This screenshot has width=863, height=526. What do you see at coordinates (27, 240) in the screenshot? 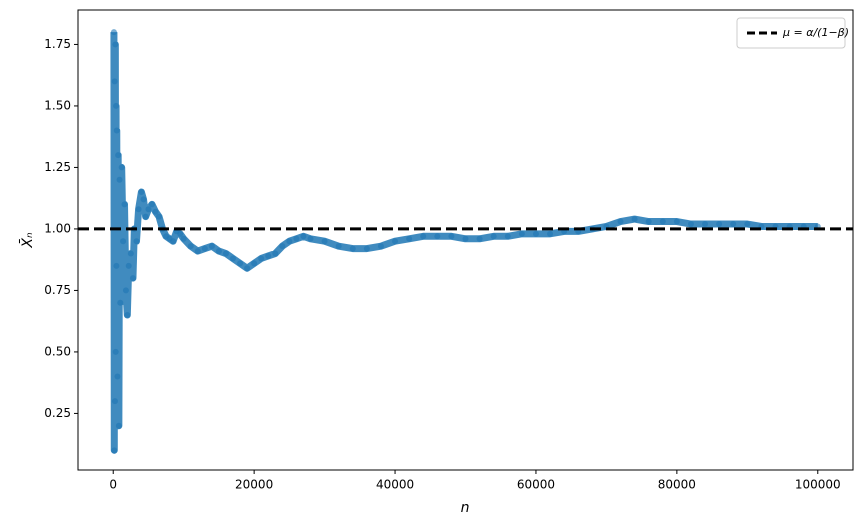
I see `y-axis-label: X̄ₙ` at bounding box center [27, 240].